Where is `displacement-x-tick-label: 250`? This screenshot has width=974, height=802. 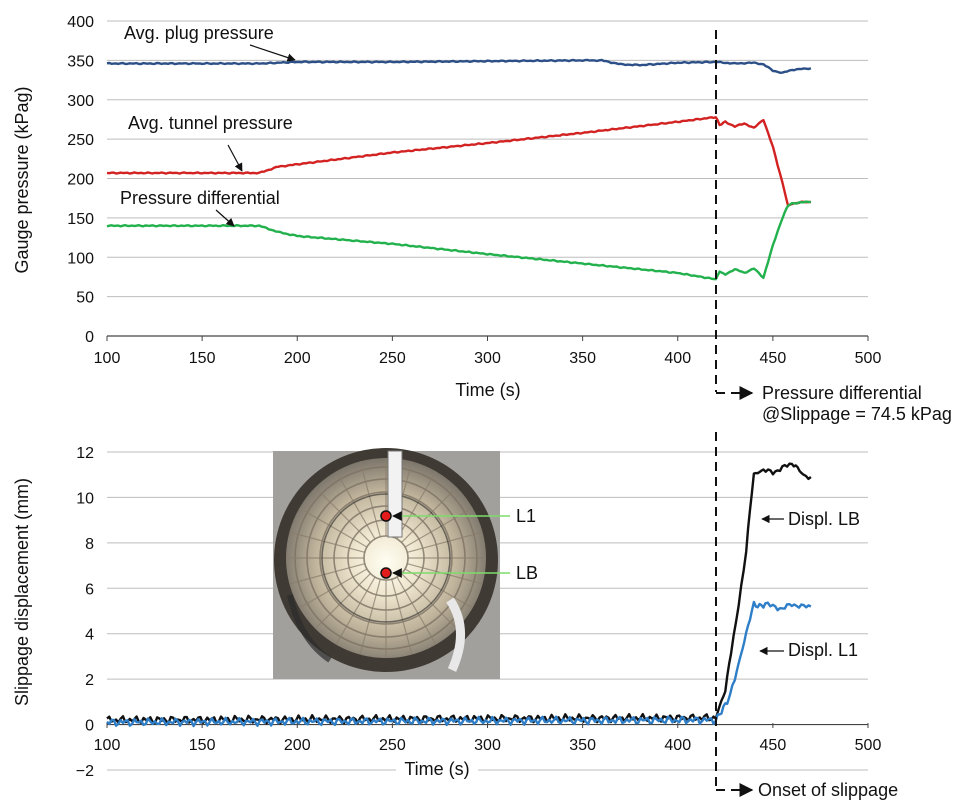
displacement-x-tick-label: 250 is located at coordinates (392, 745).